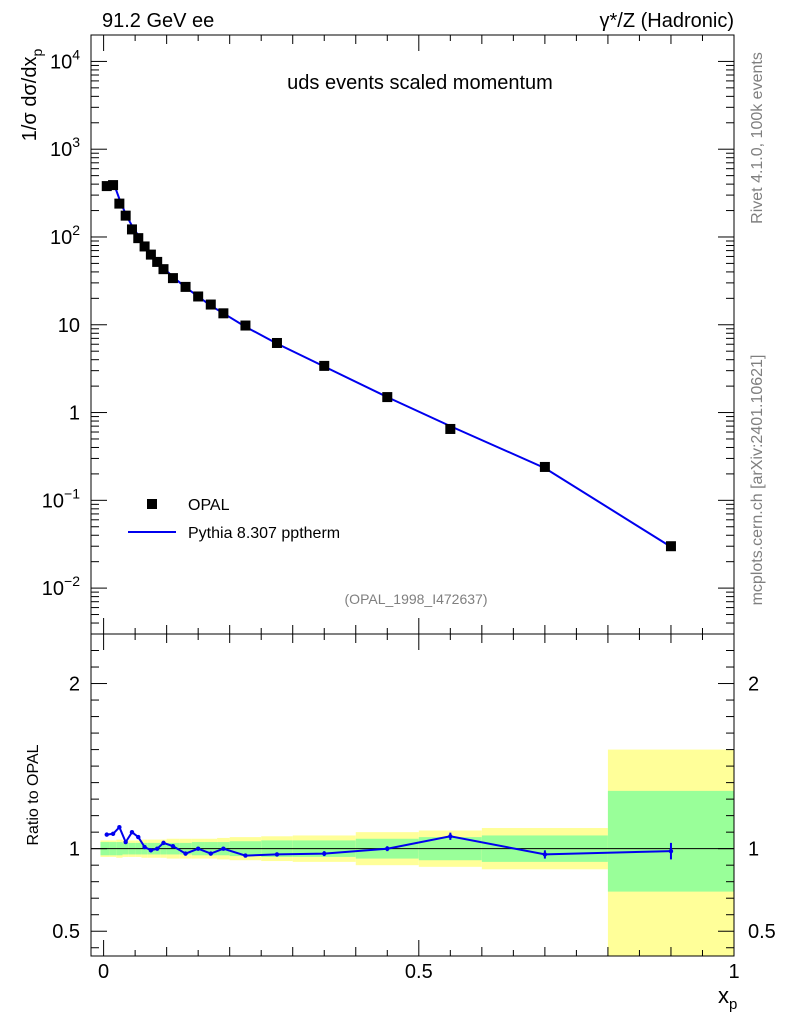 The height and width of the screenshot is (1024, 786). Describe the element at coordinates (74, 414) in the screenshot. I see `main-y-tick-label: 1` at that location.